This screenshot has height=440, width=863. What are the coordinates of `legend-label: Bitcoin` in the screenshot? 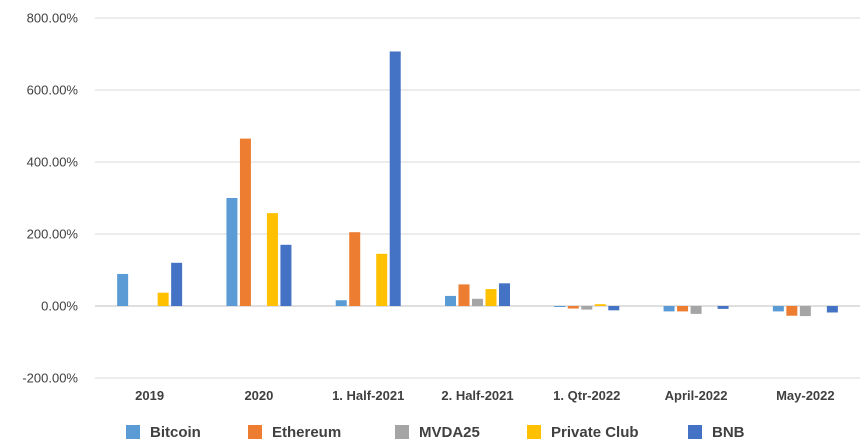 It's located at (175, 432).